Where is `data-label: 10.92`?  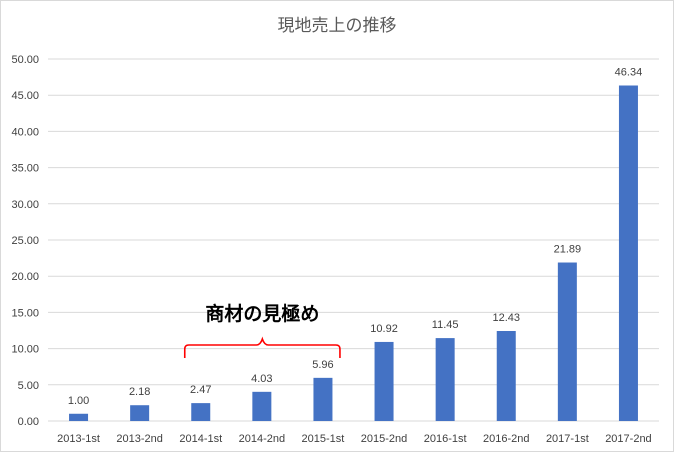 data-label: 10.92 is located at coordinates (384, 329).